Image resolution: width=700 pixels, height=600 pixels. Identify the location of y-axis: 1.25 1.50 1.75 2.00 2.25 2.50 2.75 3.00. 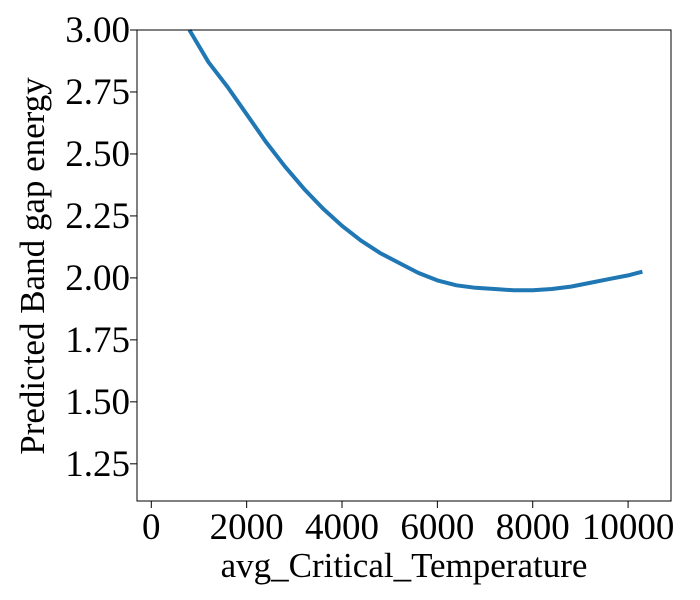
(101, 247).